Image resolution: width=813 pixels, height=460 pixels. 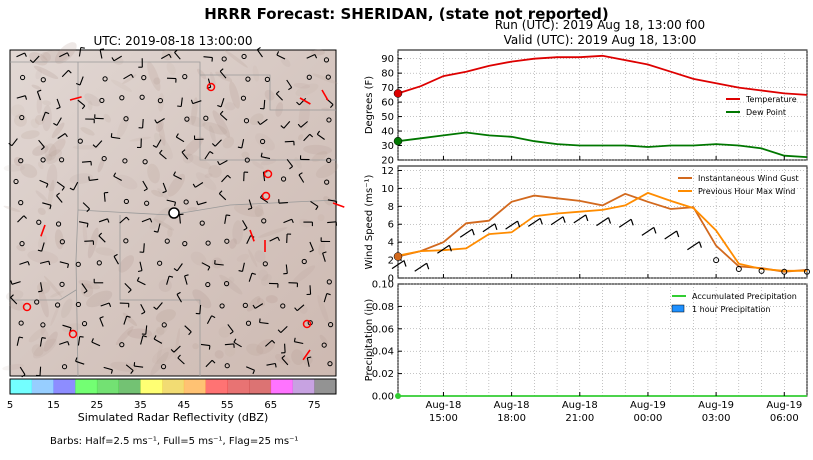 What do you see at coordinates (387, 161) in the screenshot?
I see `y-tick-label: 20` at bounding box center [387, 161].